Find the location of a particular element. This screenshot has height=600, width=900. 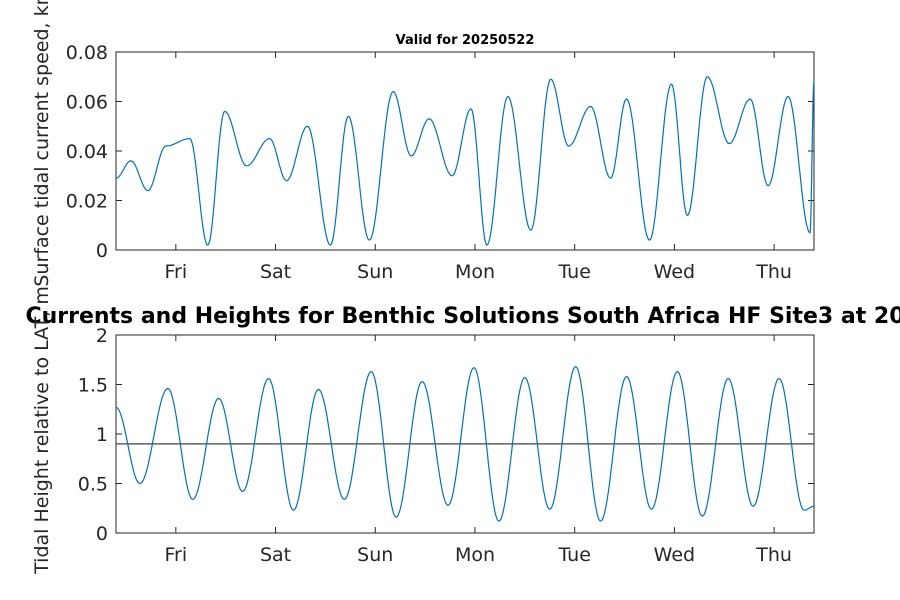

height-x-tick-label: Tue is located at coordinates (573, 555).